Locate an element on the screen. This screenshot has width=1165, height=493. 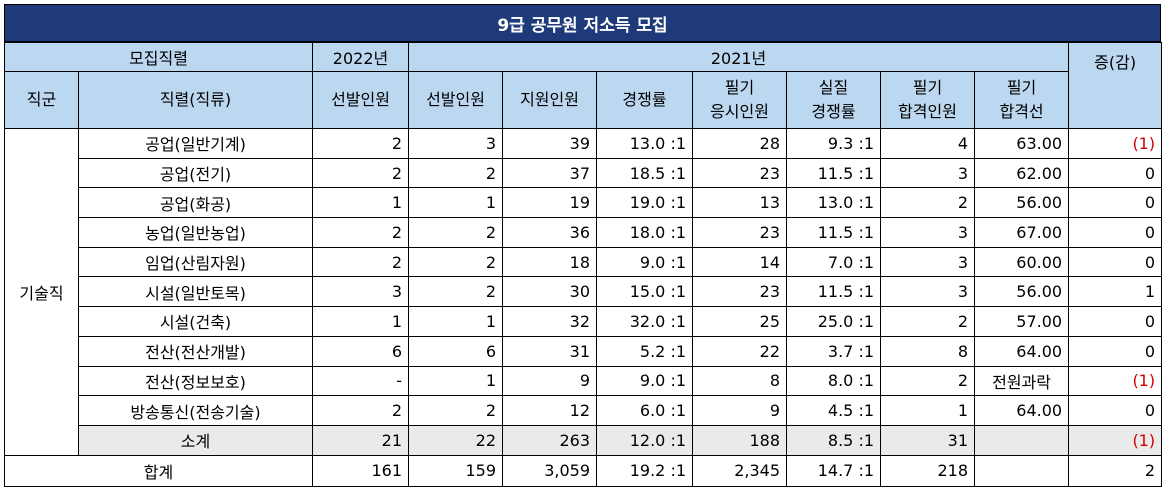
cell-real-ratio: 7.0 :1 is located at coordinates (834, 262).